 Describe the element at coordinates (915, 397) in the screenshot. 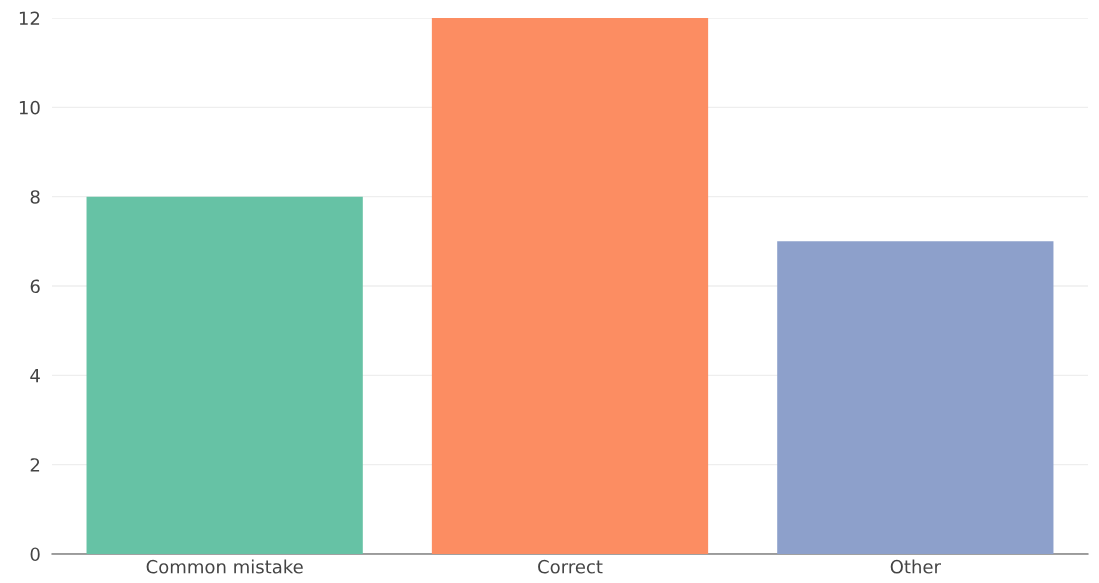

I see `bar` at that location.